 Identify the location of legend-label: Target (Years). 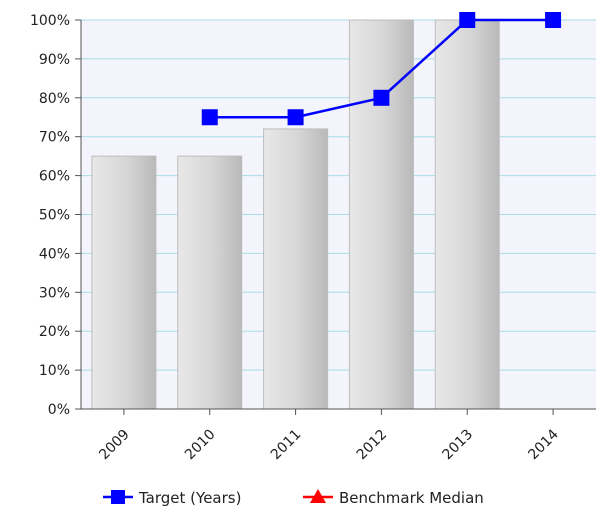
(189, 498).